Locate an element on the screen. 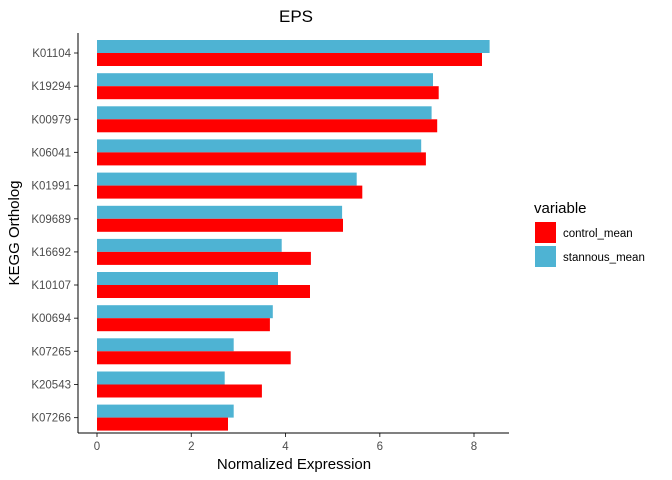 The width and height of the screenshot is (672, 480). legend-label-stannous_mean: stannous_mean is located at coordinates (604, 258).